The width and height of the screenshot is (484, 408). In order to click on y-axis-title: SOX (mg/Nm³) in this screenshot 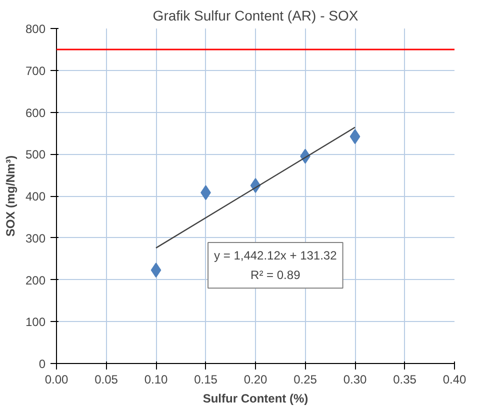, I will do `click(10, 196)`.